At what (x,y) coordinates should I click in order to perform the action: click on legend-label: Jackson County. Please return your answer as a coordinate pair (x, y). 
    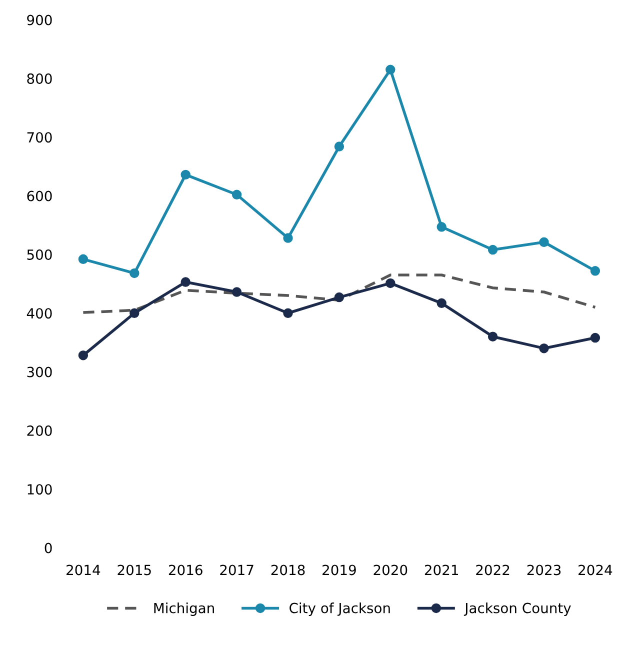
    Looking at the image, I should click on (517, 609).